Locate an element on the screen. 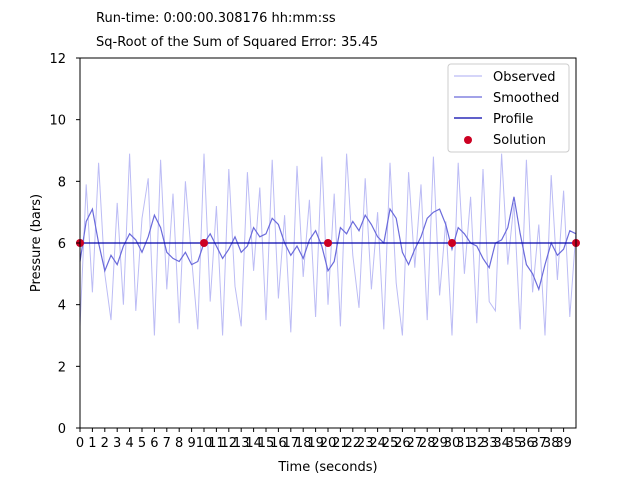 The height and width of the screenshot is (480, 640). x-tick-label: 11 is located at coordinates (216, 443).